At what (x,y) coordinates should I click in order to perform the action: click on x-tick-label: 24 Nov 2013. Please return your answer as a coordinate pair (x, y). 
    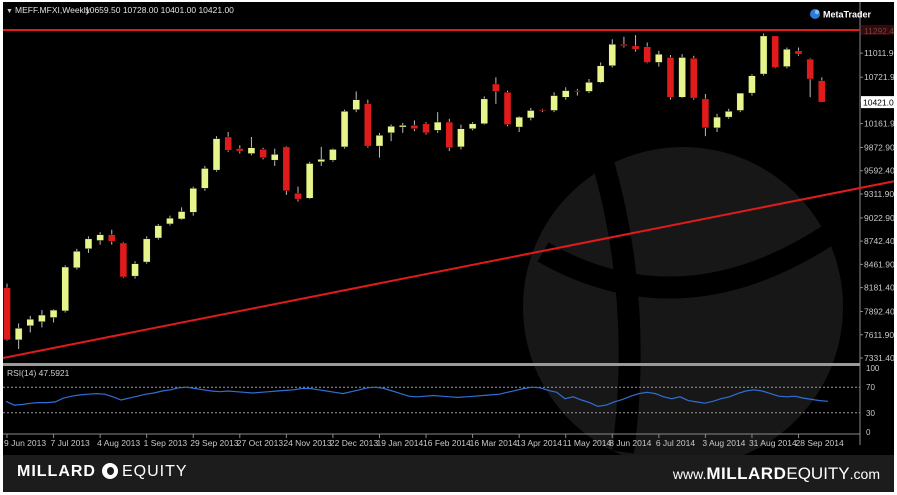
    Looking at the image, I should click on (307, 443).